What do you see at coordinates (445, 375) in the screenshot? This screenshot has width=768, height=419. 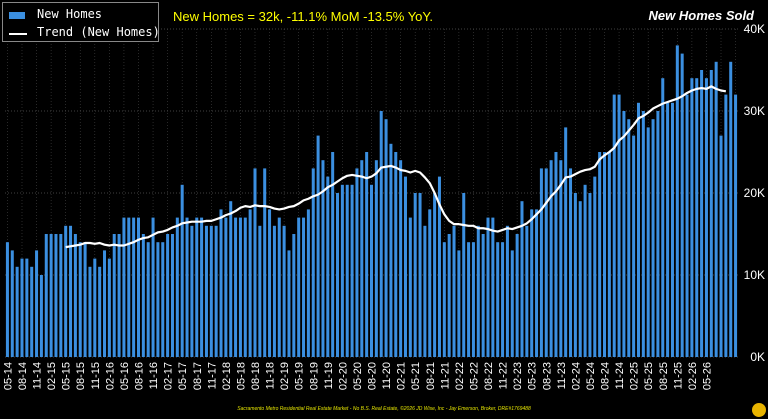 I see `x-tick-label: 11-21` at bounding box center [445, 375].